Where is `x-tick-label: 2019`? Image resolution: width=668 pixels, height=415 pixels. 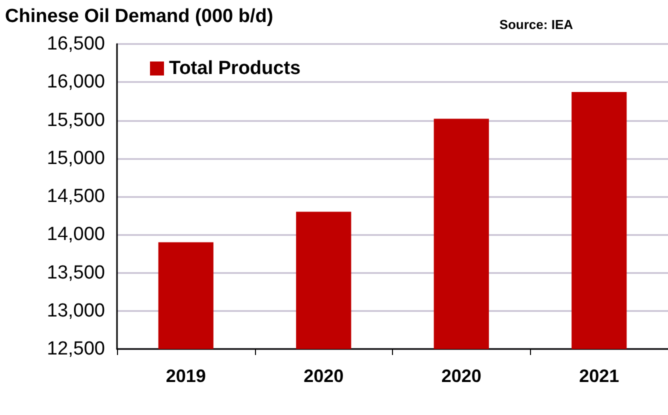 x-tick-label: 2019 is located at coordinates (186, 376).